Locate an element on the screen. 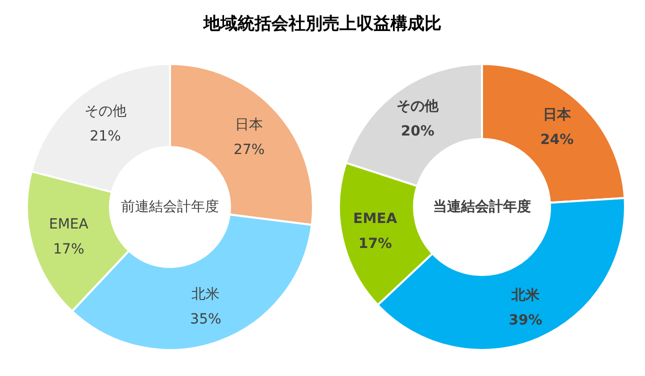 The width and height of the screenshot is (645, 376). data-label: 39% is located at coordinates (525, 320).